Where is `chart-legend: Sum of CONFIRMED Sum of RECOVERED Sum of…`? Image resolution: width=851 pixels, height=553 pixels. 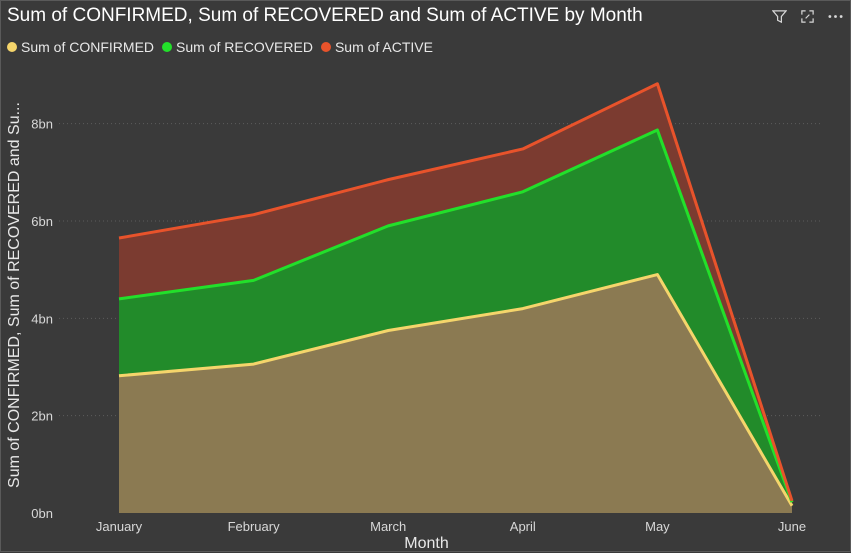
chart-legend: Sum of CONFIRMED Sum of RECOVERED Sum of… is located at coordinates (220, 47).